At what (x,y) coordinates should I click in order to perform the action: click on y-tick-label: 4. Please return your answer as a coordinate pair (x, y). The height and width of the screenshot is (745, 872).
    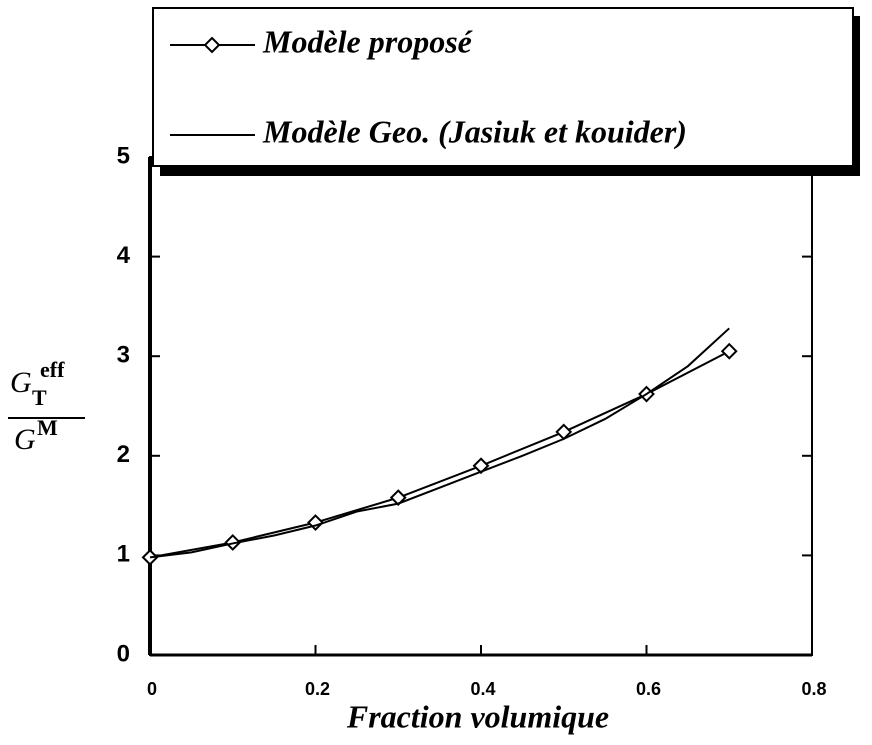
    Looking at the image, I should click on (124, 255).